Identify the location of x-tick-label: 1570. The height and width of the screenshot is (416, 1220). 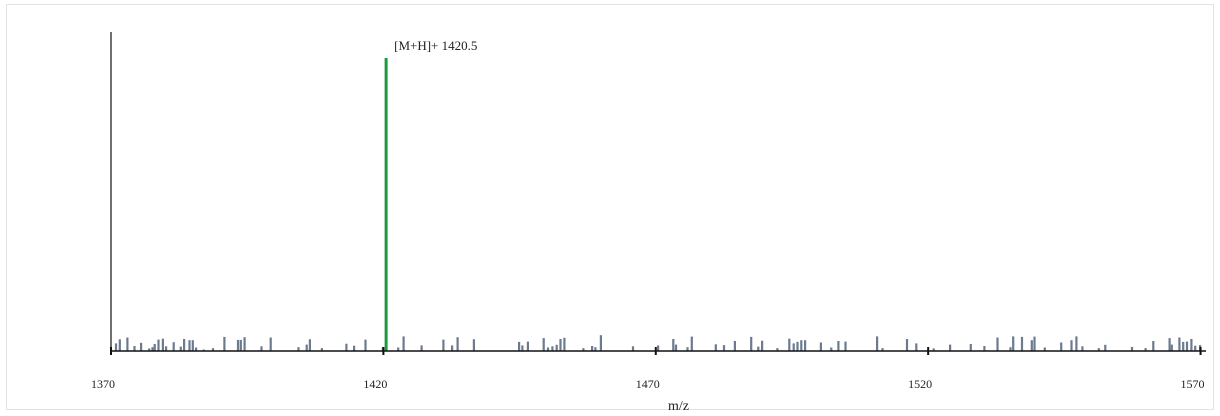
(1193, 384).